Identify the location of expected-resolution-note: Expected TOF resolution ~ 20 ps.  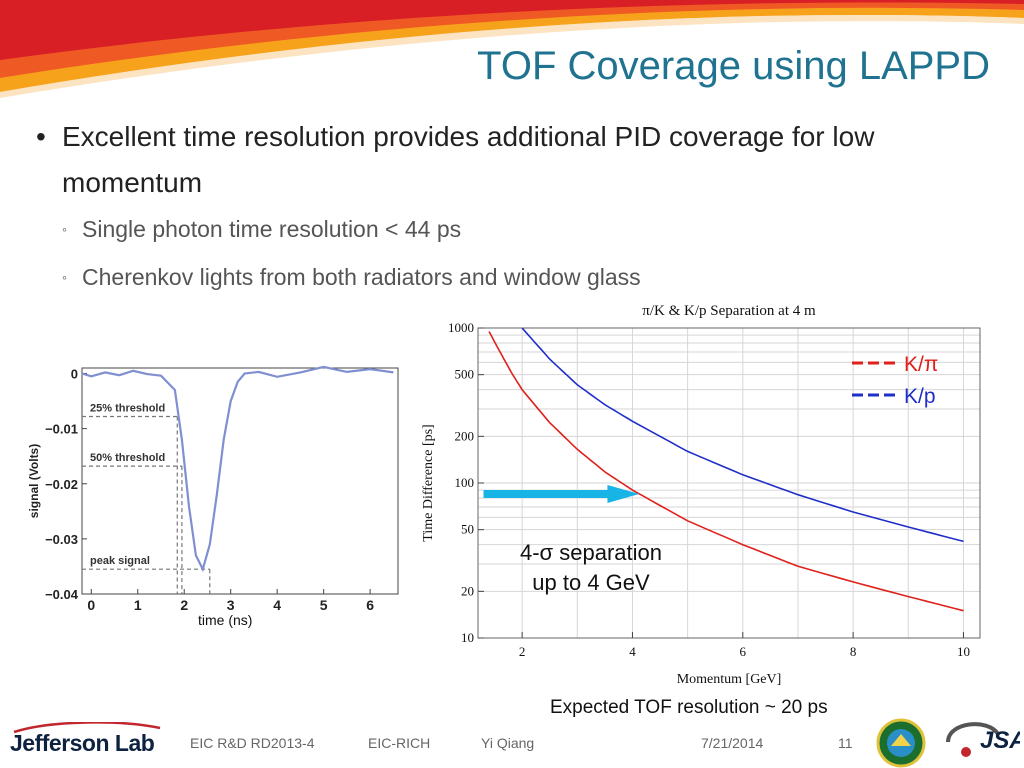
(689, 707).